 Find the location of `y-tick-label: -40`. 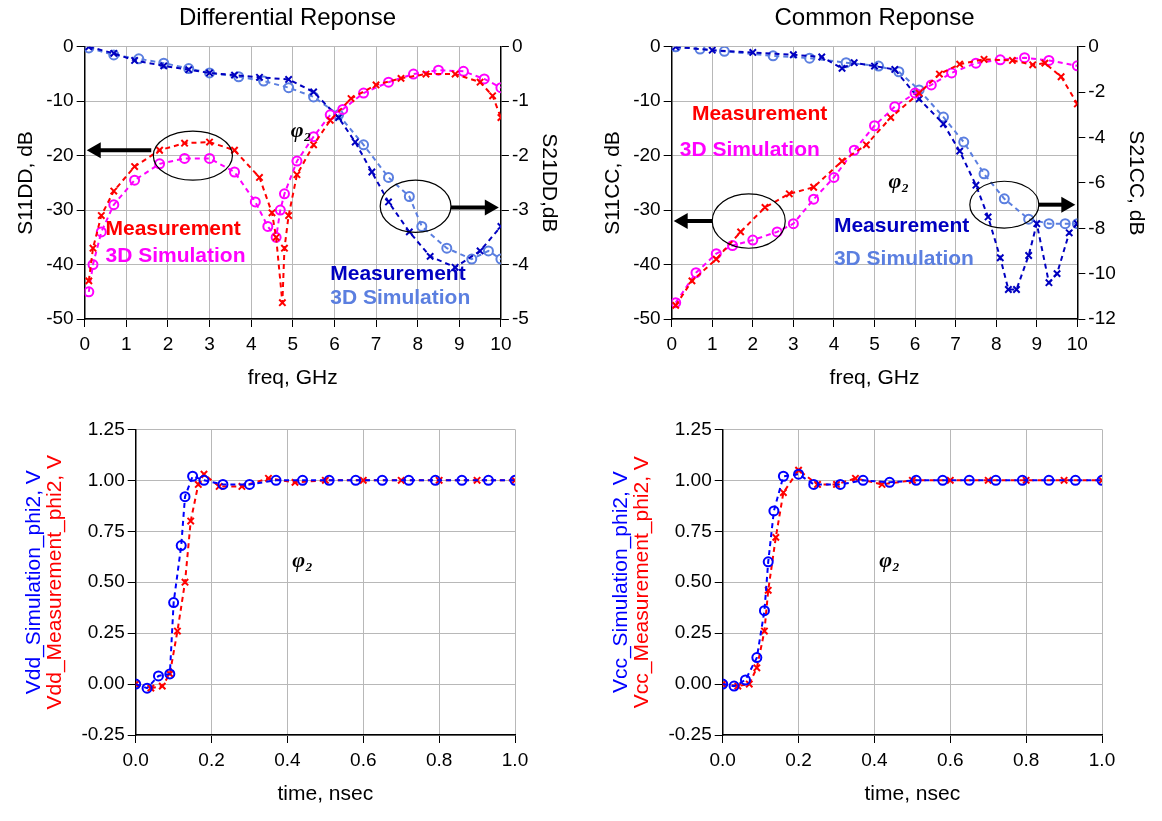

y-tick-label: -40 is located at coordinates (60, 263).